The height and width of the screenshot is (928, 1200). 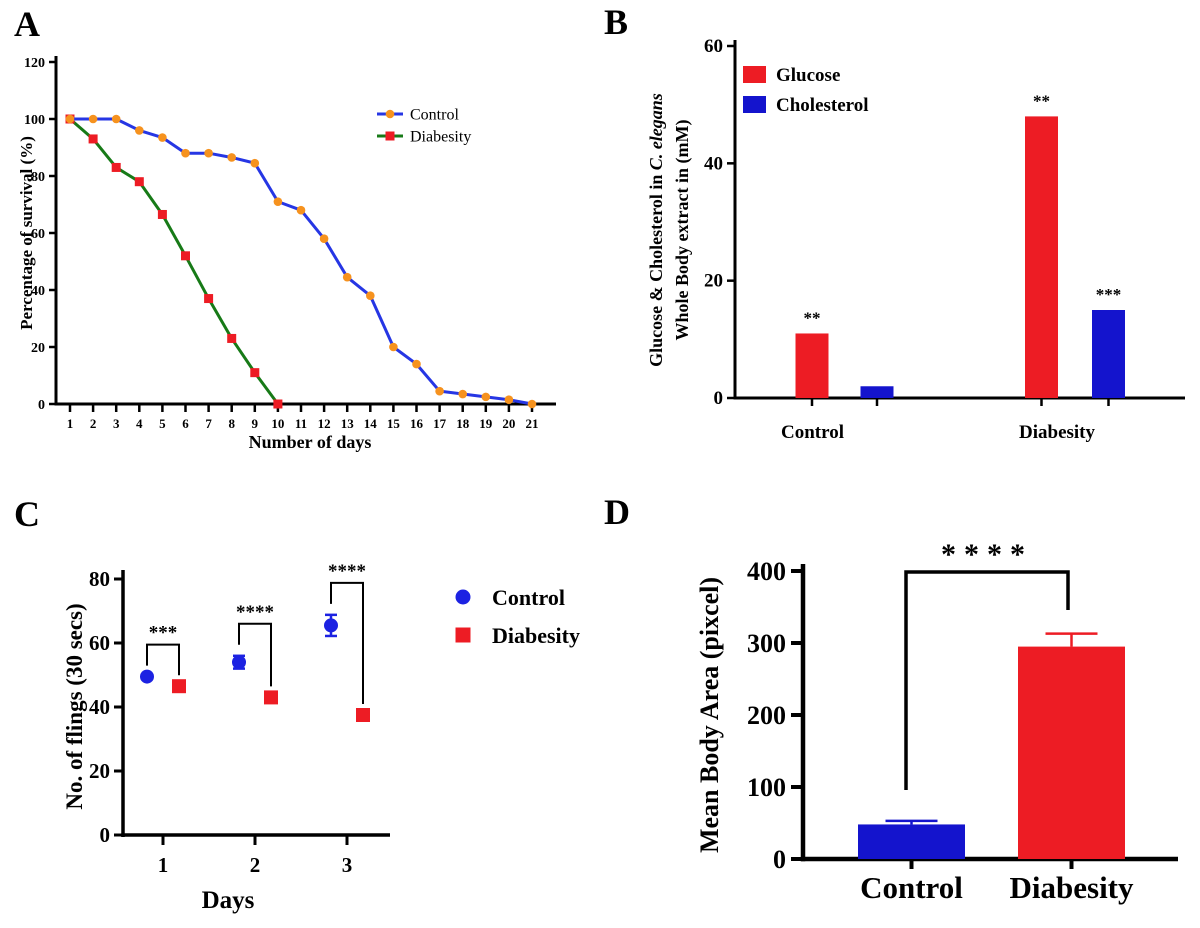 What do you see at coordinates (255, 654) in the screenshot?
I see `c-significance-bracket` at bounding box center [255, 654].